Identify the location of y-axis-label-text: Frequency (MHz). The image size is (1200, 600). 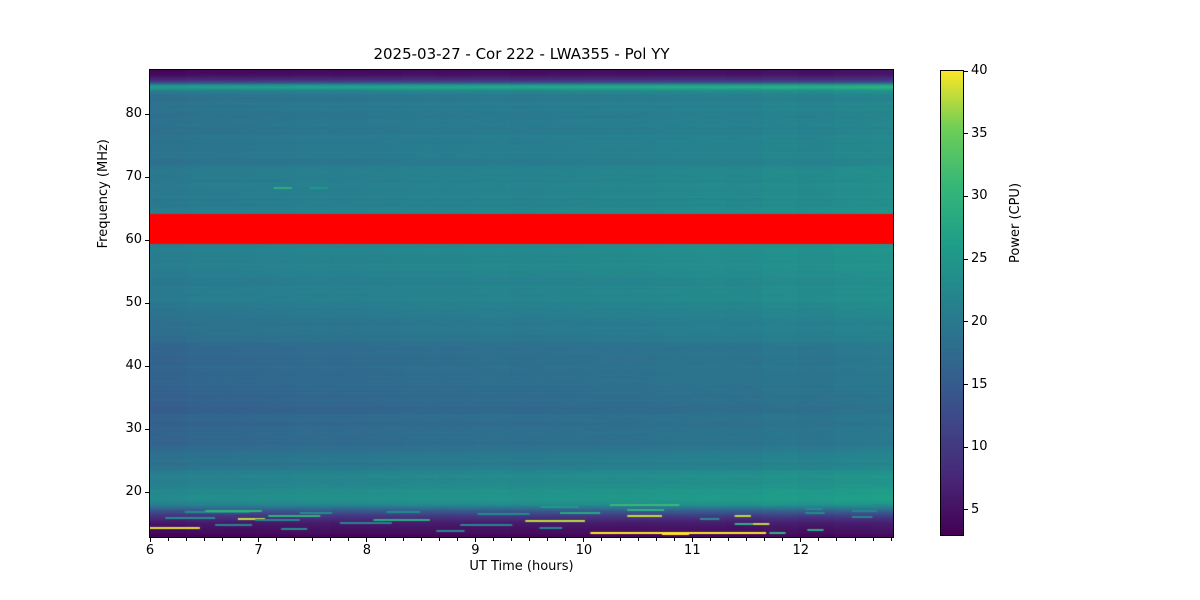
(103, 194).